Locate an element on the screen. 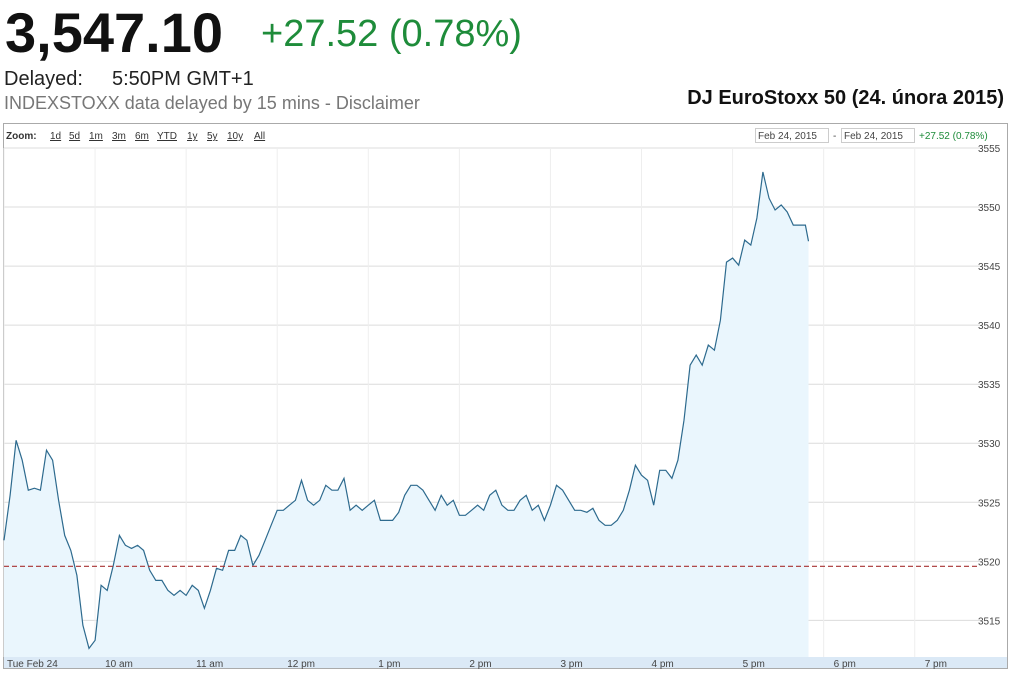  zoom-option: 3m is located at coordinates (119, 136).